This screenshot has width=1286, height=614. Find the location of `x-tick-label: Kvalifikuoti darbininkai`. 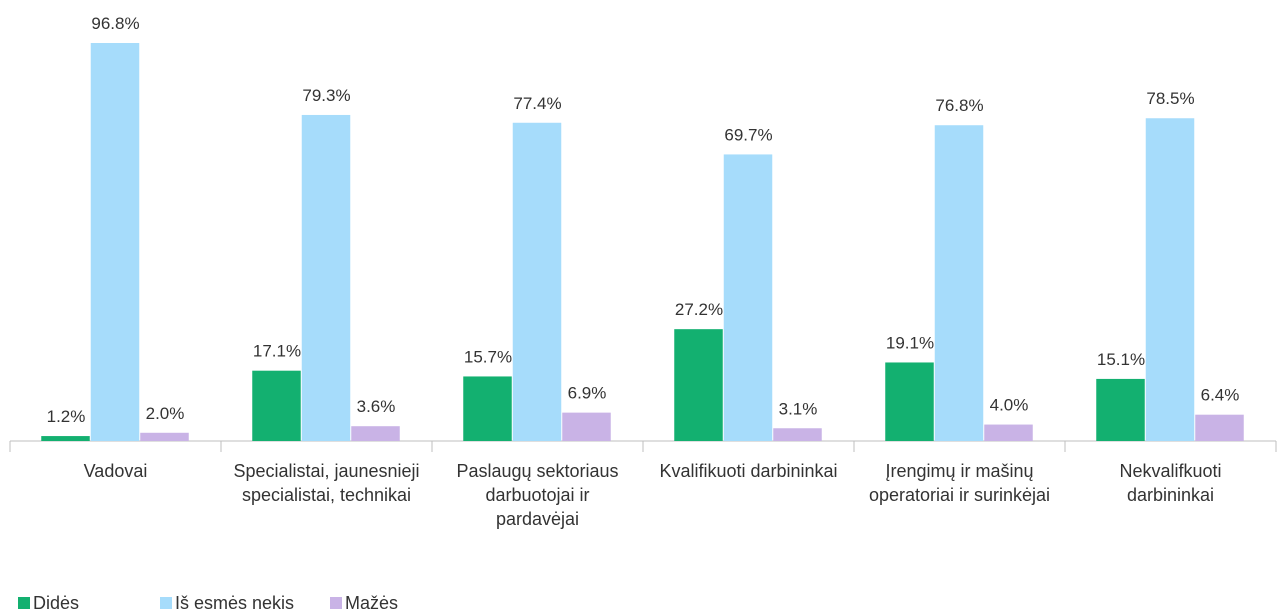

x-tick-label: Kvalifikuoti darbininkai is located at coordinates (748, 471).